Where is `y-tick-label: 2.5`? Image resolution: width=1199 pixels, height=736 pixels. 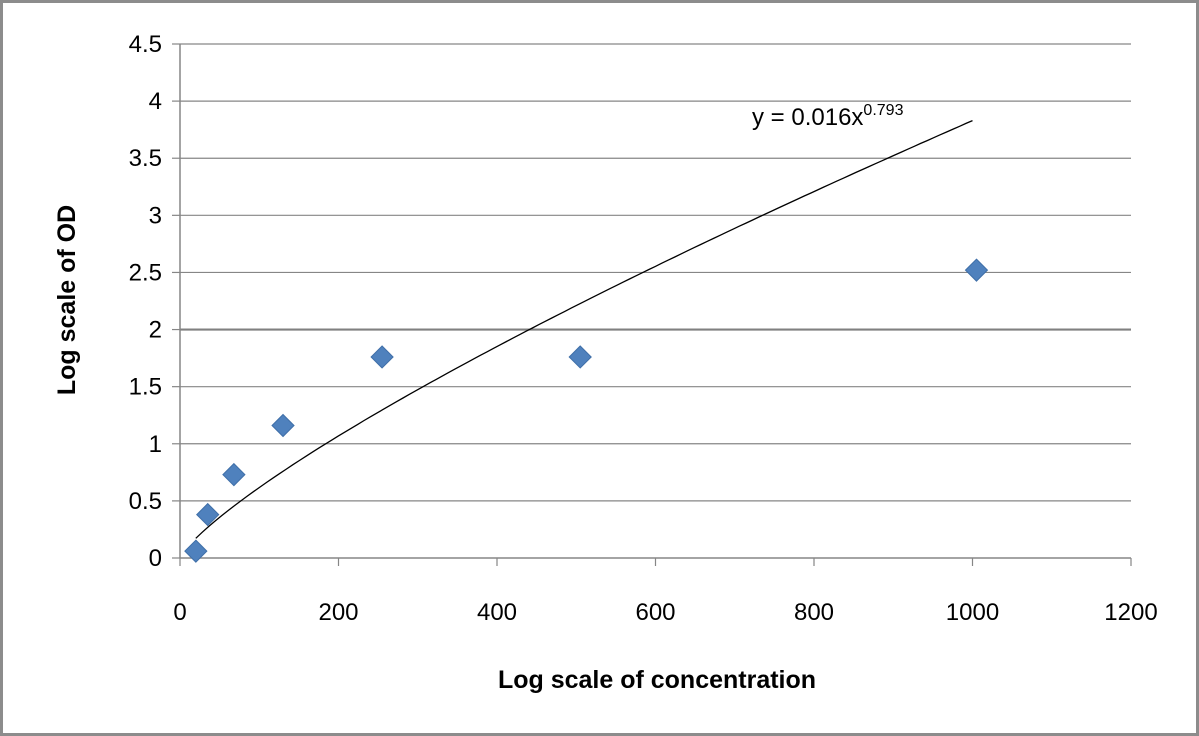 y-tick-label: 2.5 is located at coordinates (145, 272).